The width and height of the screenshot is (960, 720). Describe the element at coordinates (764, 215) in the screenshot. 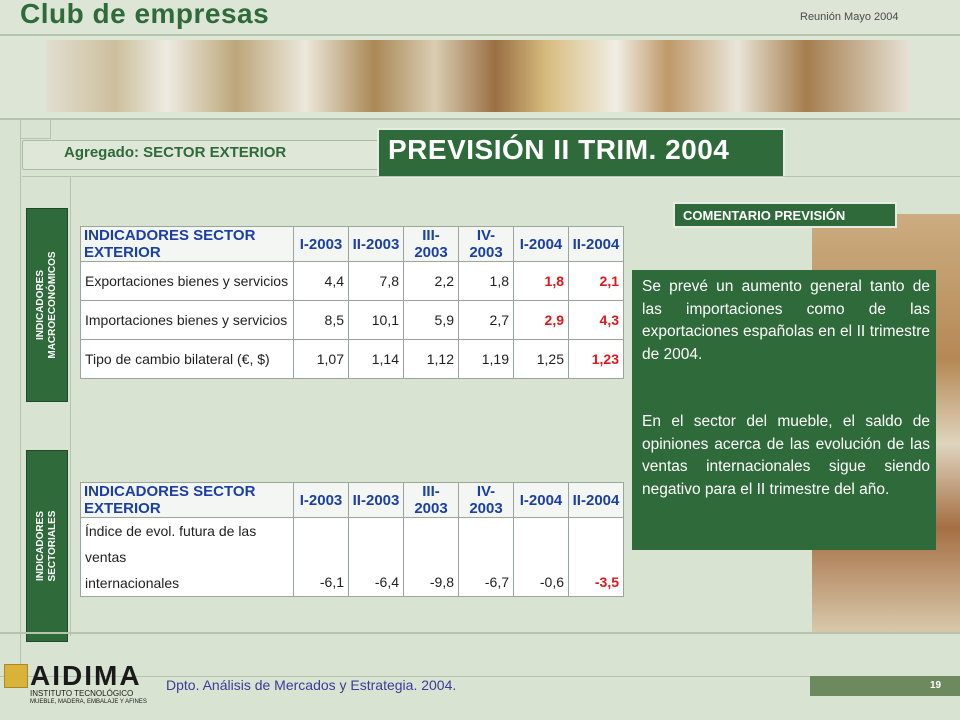

I see `comment-tag-label: COMENTARIO PREVISIÓN` at that location.